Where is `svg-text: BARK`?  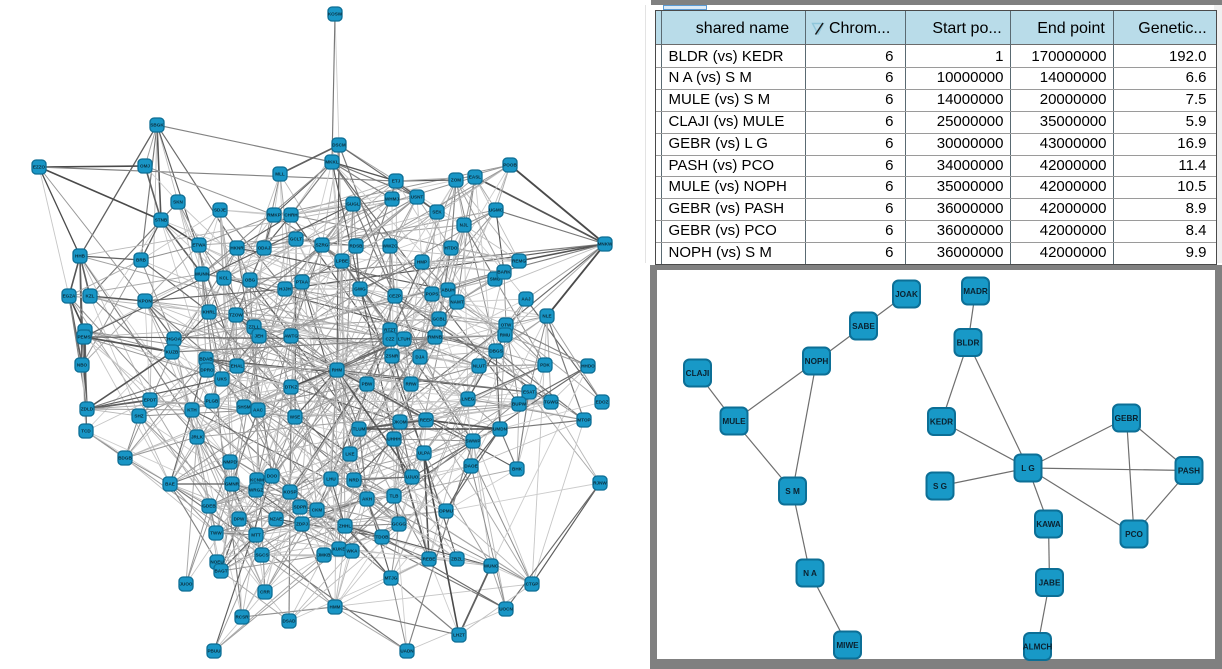
svg-text: BARK is located at coordinates (504, 272).